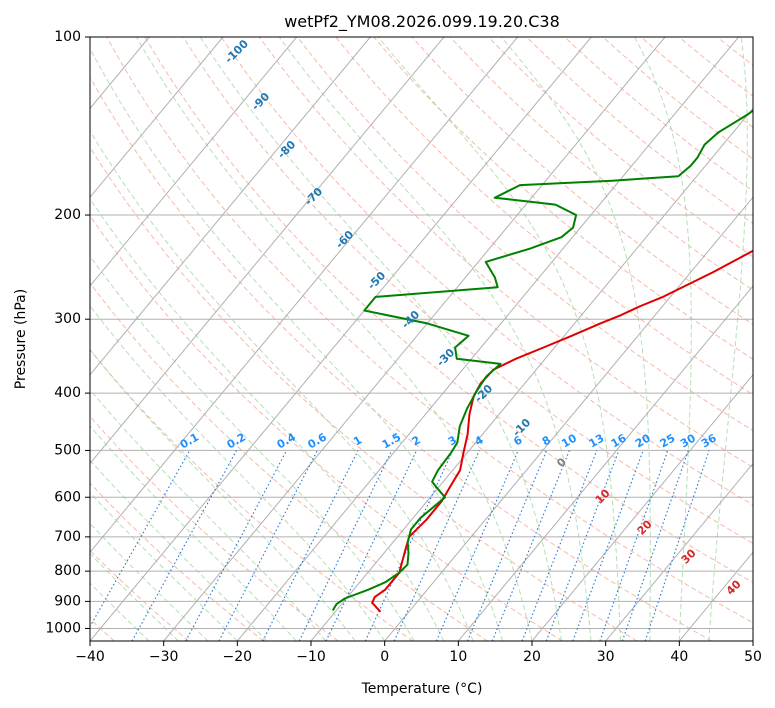 This screenshot has width=775, height=708. I want to click on x-tick-label: 30, so click(606, 657).